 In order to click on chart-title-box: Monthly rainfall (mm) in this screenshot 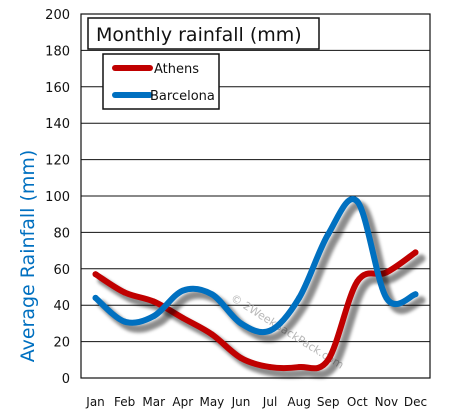, I will do `click(203, 33)`.